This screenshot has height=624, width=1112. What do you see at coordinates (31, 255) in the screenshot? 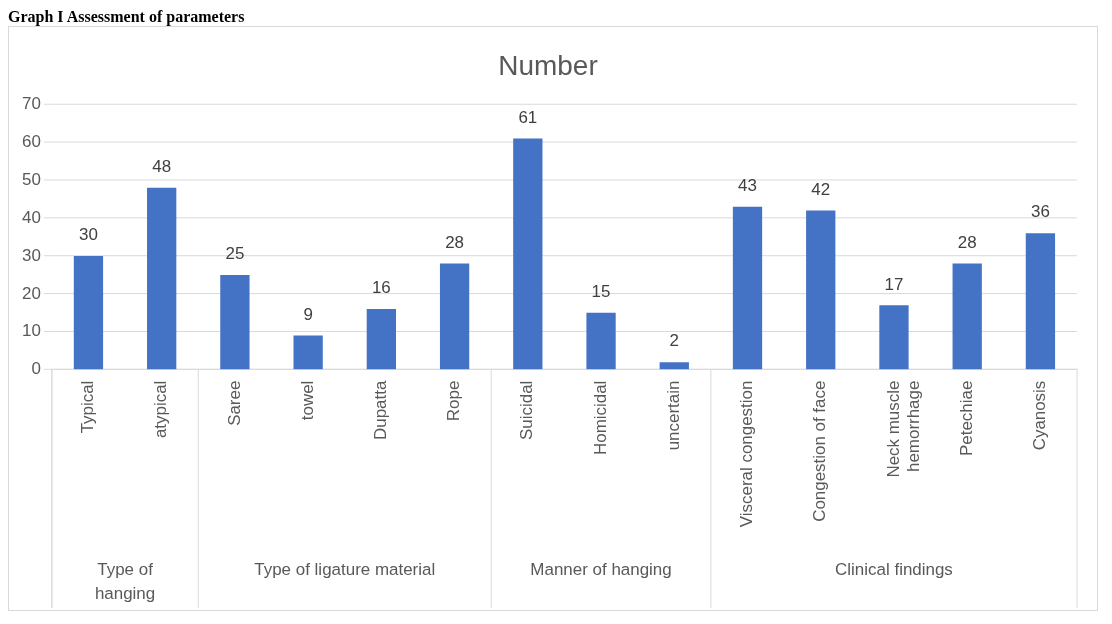
I see `y-tick-label: 30` at bounding box center [31, 255].